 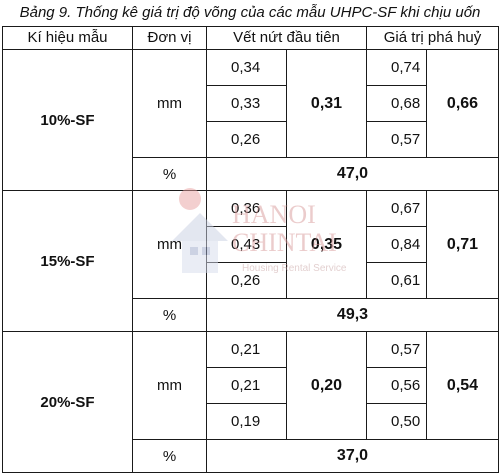 I want to click on sample-symbol: 20%-SF, so click(x=67, y=402).